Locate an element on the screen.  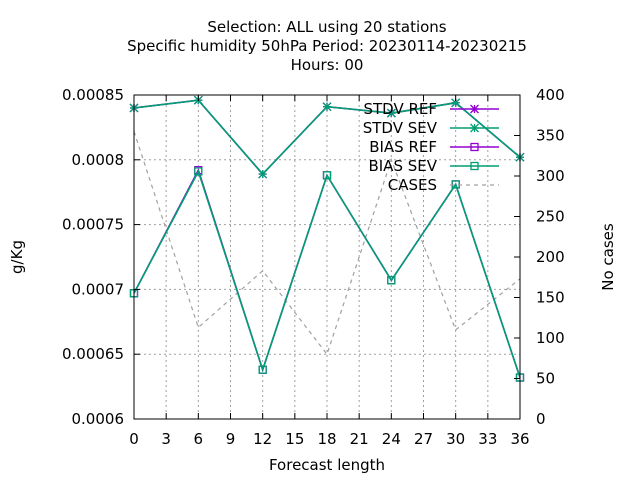
x-tick-label: 27 is located at coordinates (423, 439).